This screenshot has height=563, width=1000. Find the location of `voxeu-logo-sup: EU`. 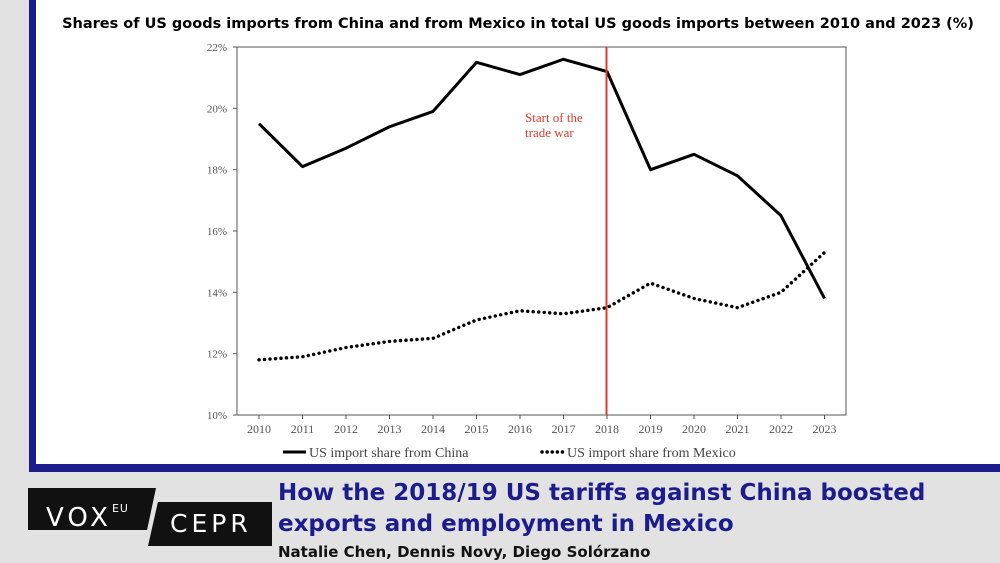

voxeu-logo-sup: EU is located at coordinates (120, 508).